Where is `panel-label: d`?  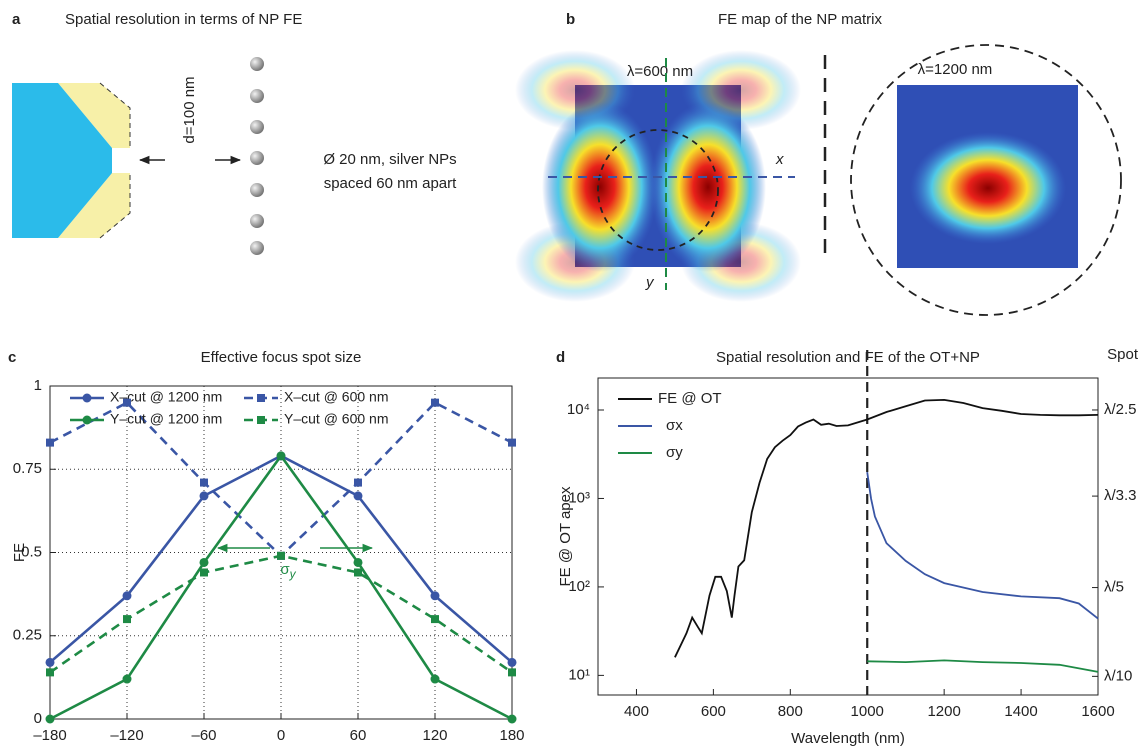
panel-label: d is located at coordinates (560, 357).